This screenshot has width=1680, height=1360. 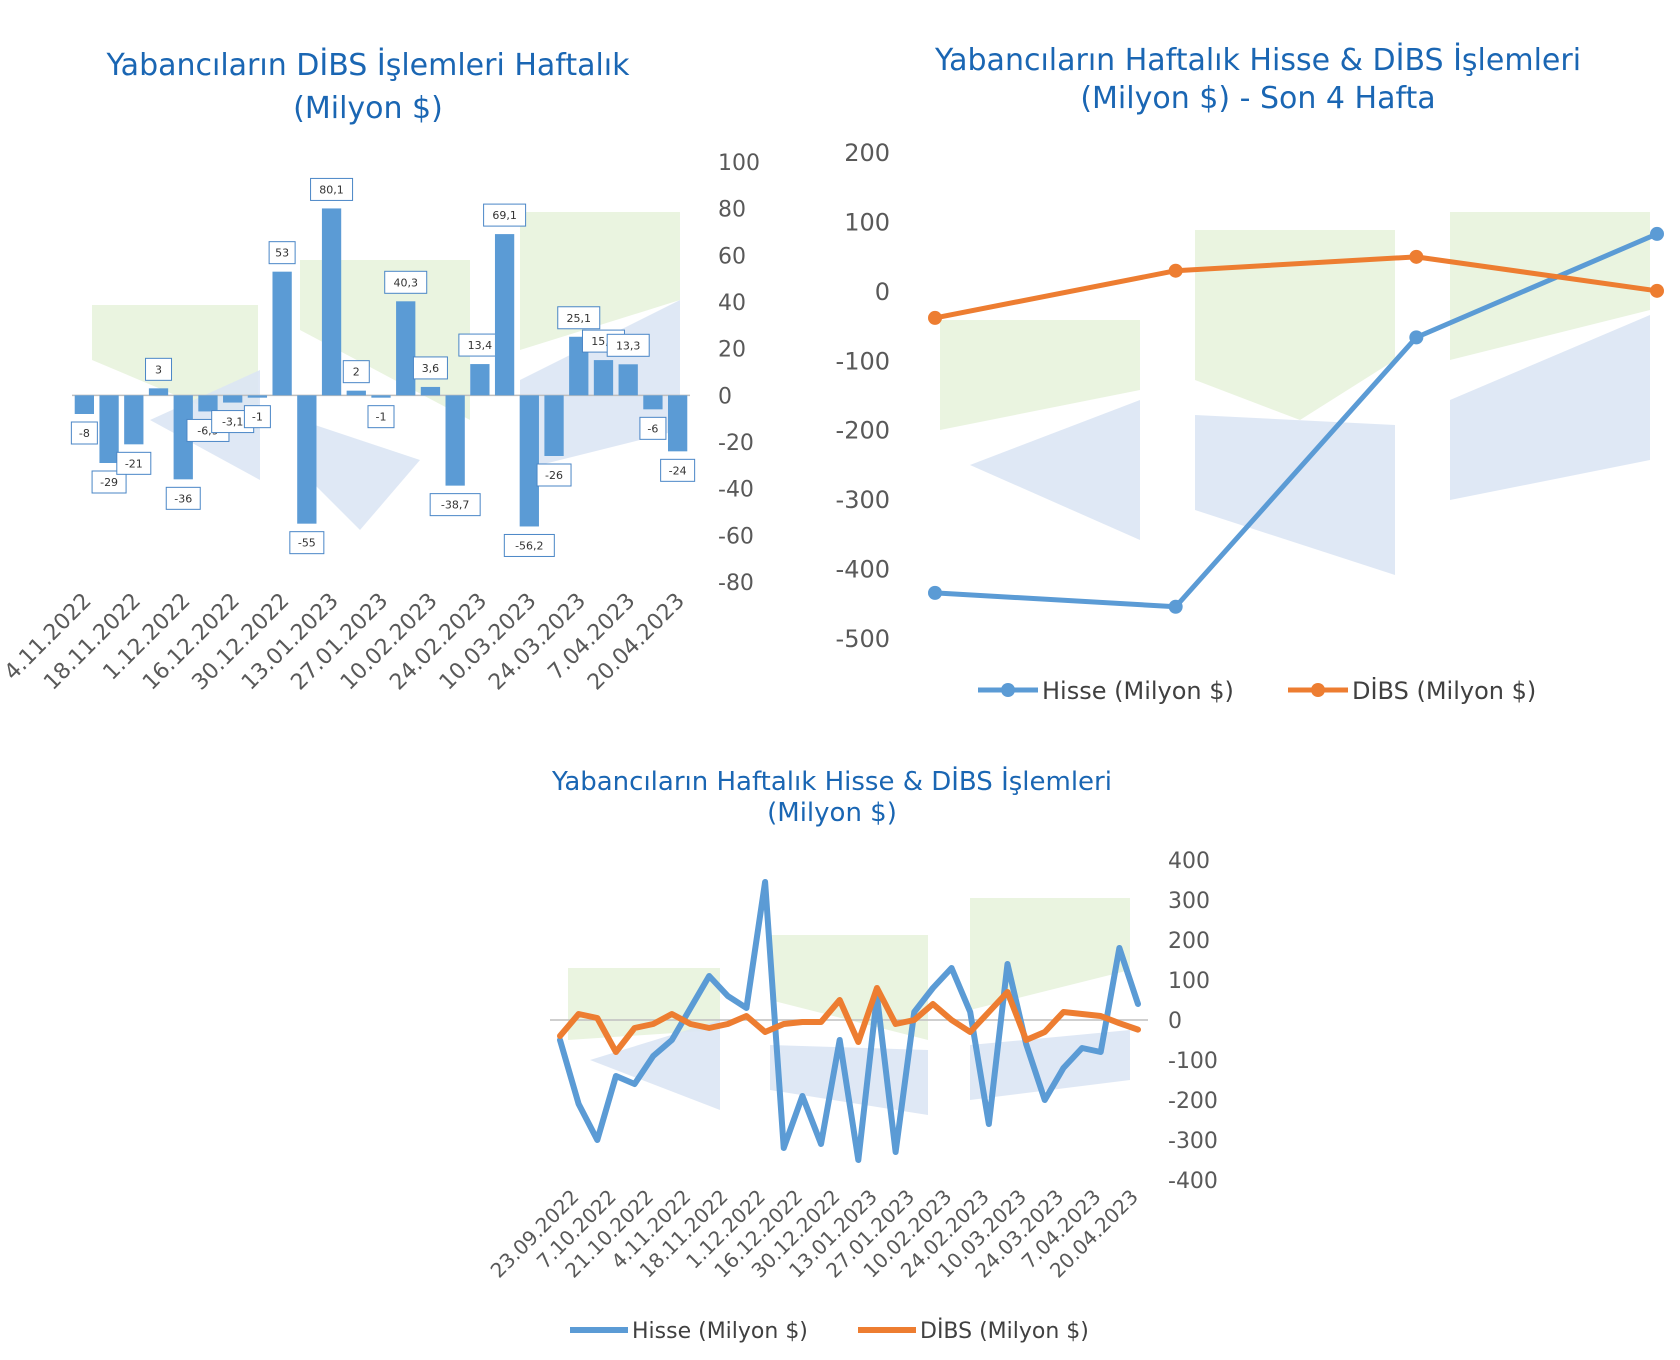 What do you see at coordinates (882, 292) in the screenshot?
I see `chart2-y-tick: 0` at bounding box center [882, 292].